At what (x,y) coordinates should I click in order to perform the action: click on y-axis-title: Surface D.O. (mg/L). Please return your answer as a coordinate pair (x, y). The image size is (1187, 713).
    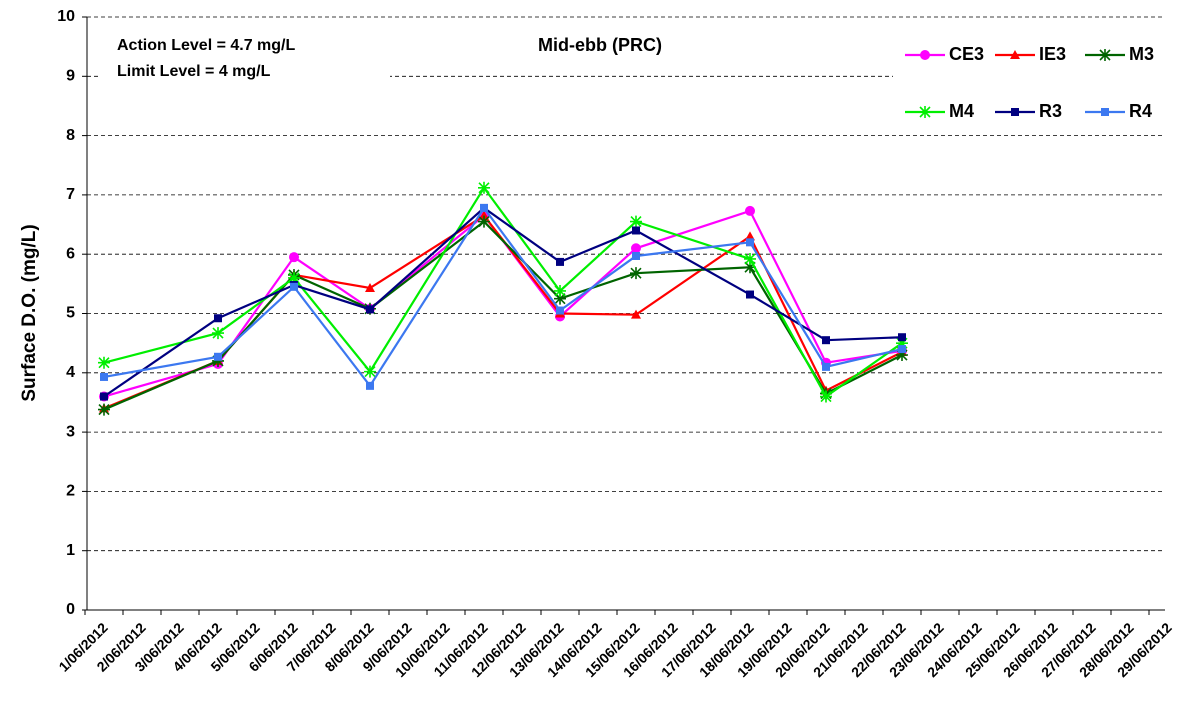
    Looking at the image, I should click on (29, 312).